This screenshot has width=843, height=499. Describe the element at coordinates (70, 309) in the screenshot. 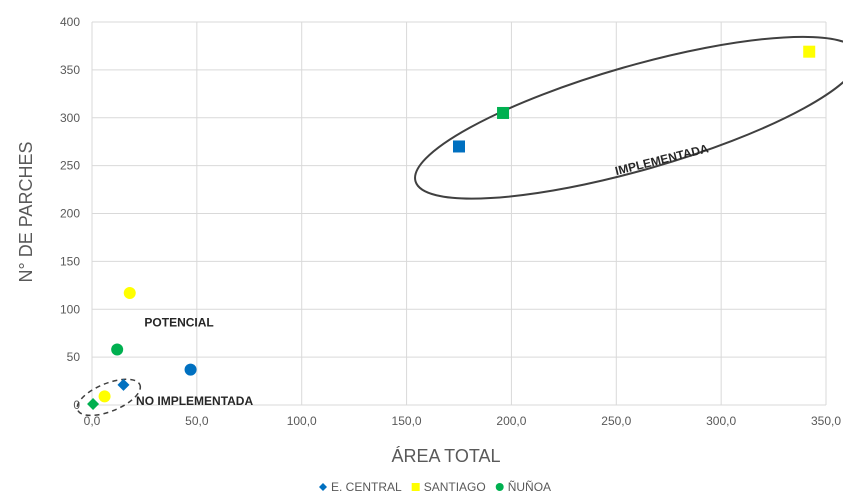

I see `y-tick-label: 100` at that location.